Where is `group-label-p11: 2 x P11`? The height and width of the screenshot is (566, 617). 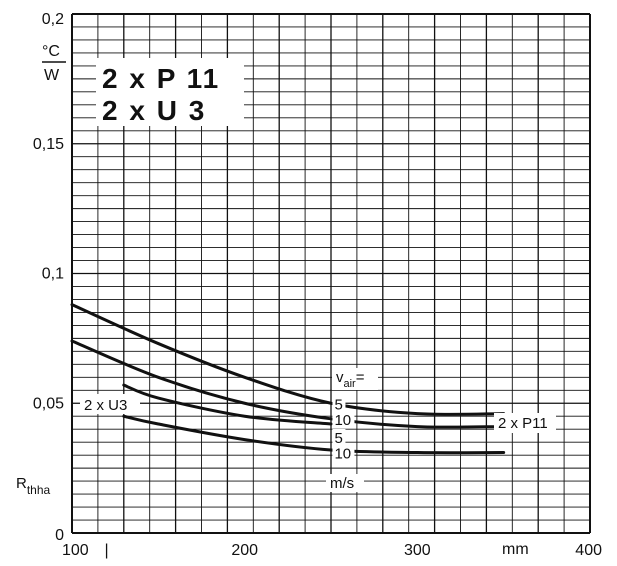
group-label-p11: 2 x P11 is located at coordinates (523, 423).